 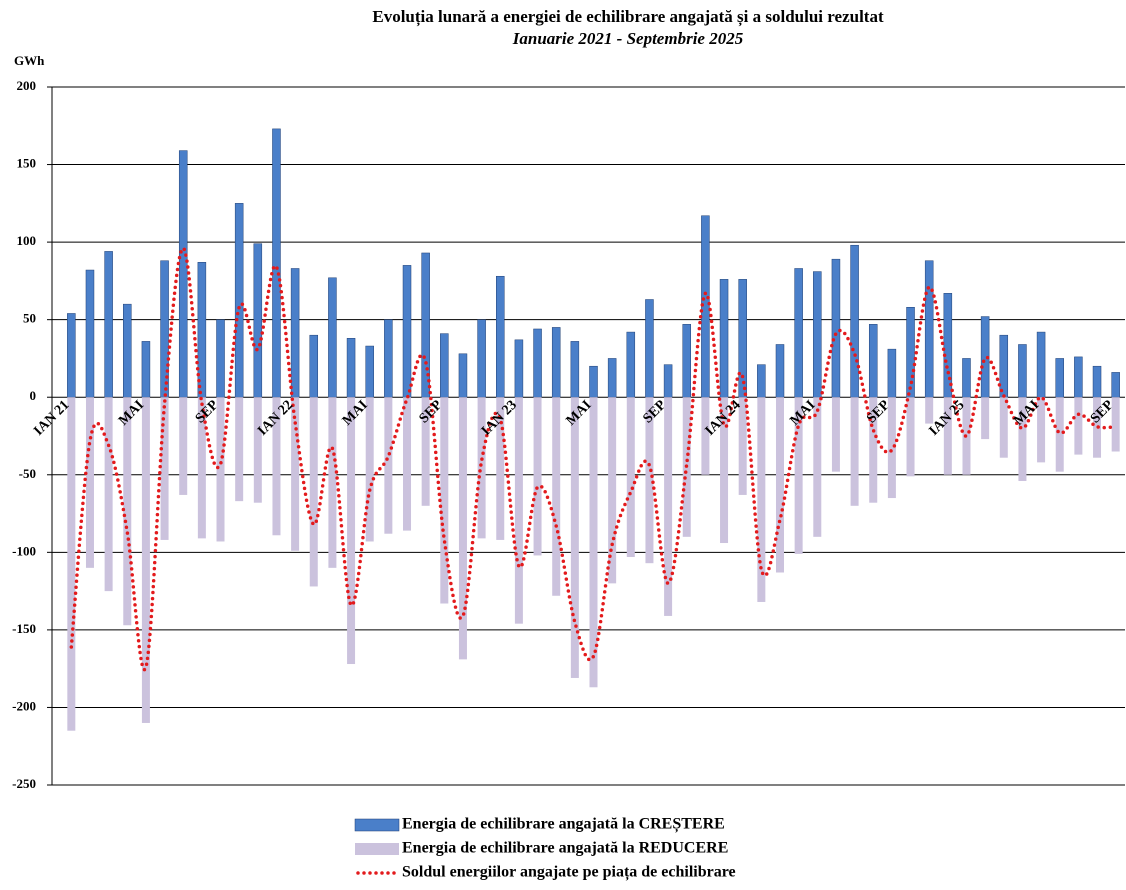 What do you see at coordinates (24, 783) in the screenshot?
I see `y-tick-label: -250` at bounding box center [24, 783].